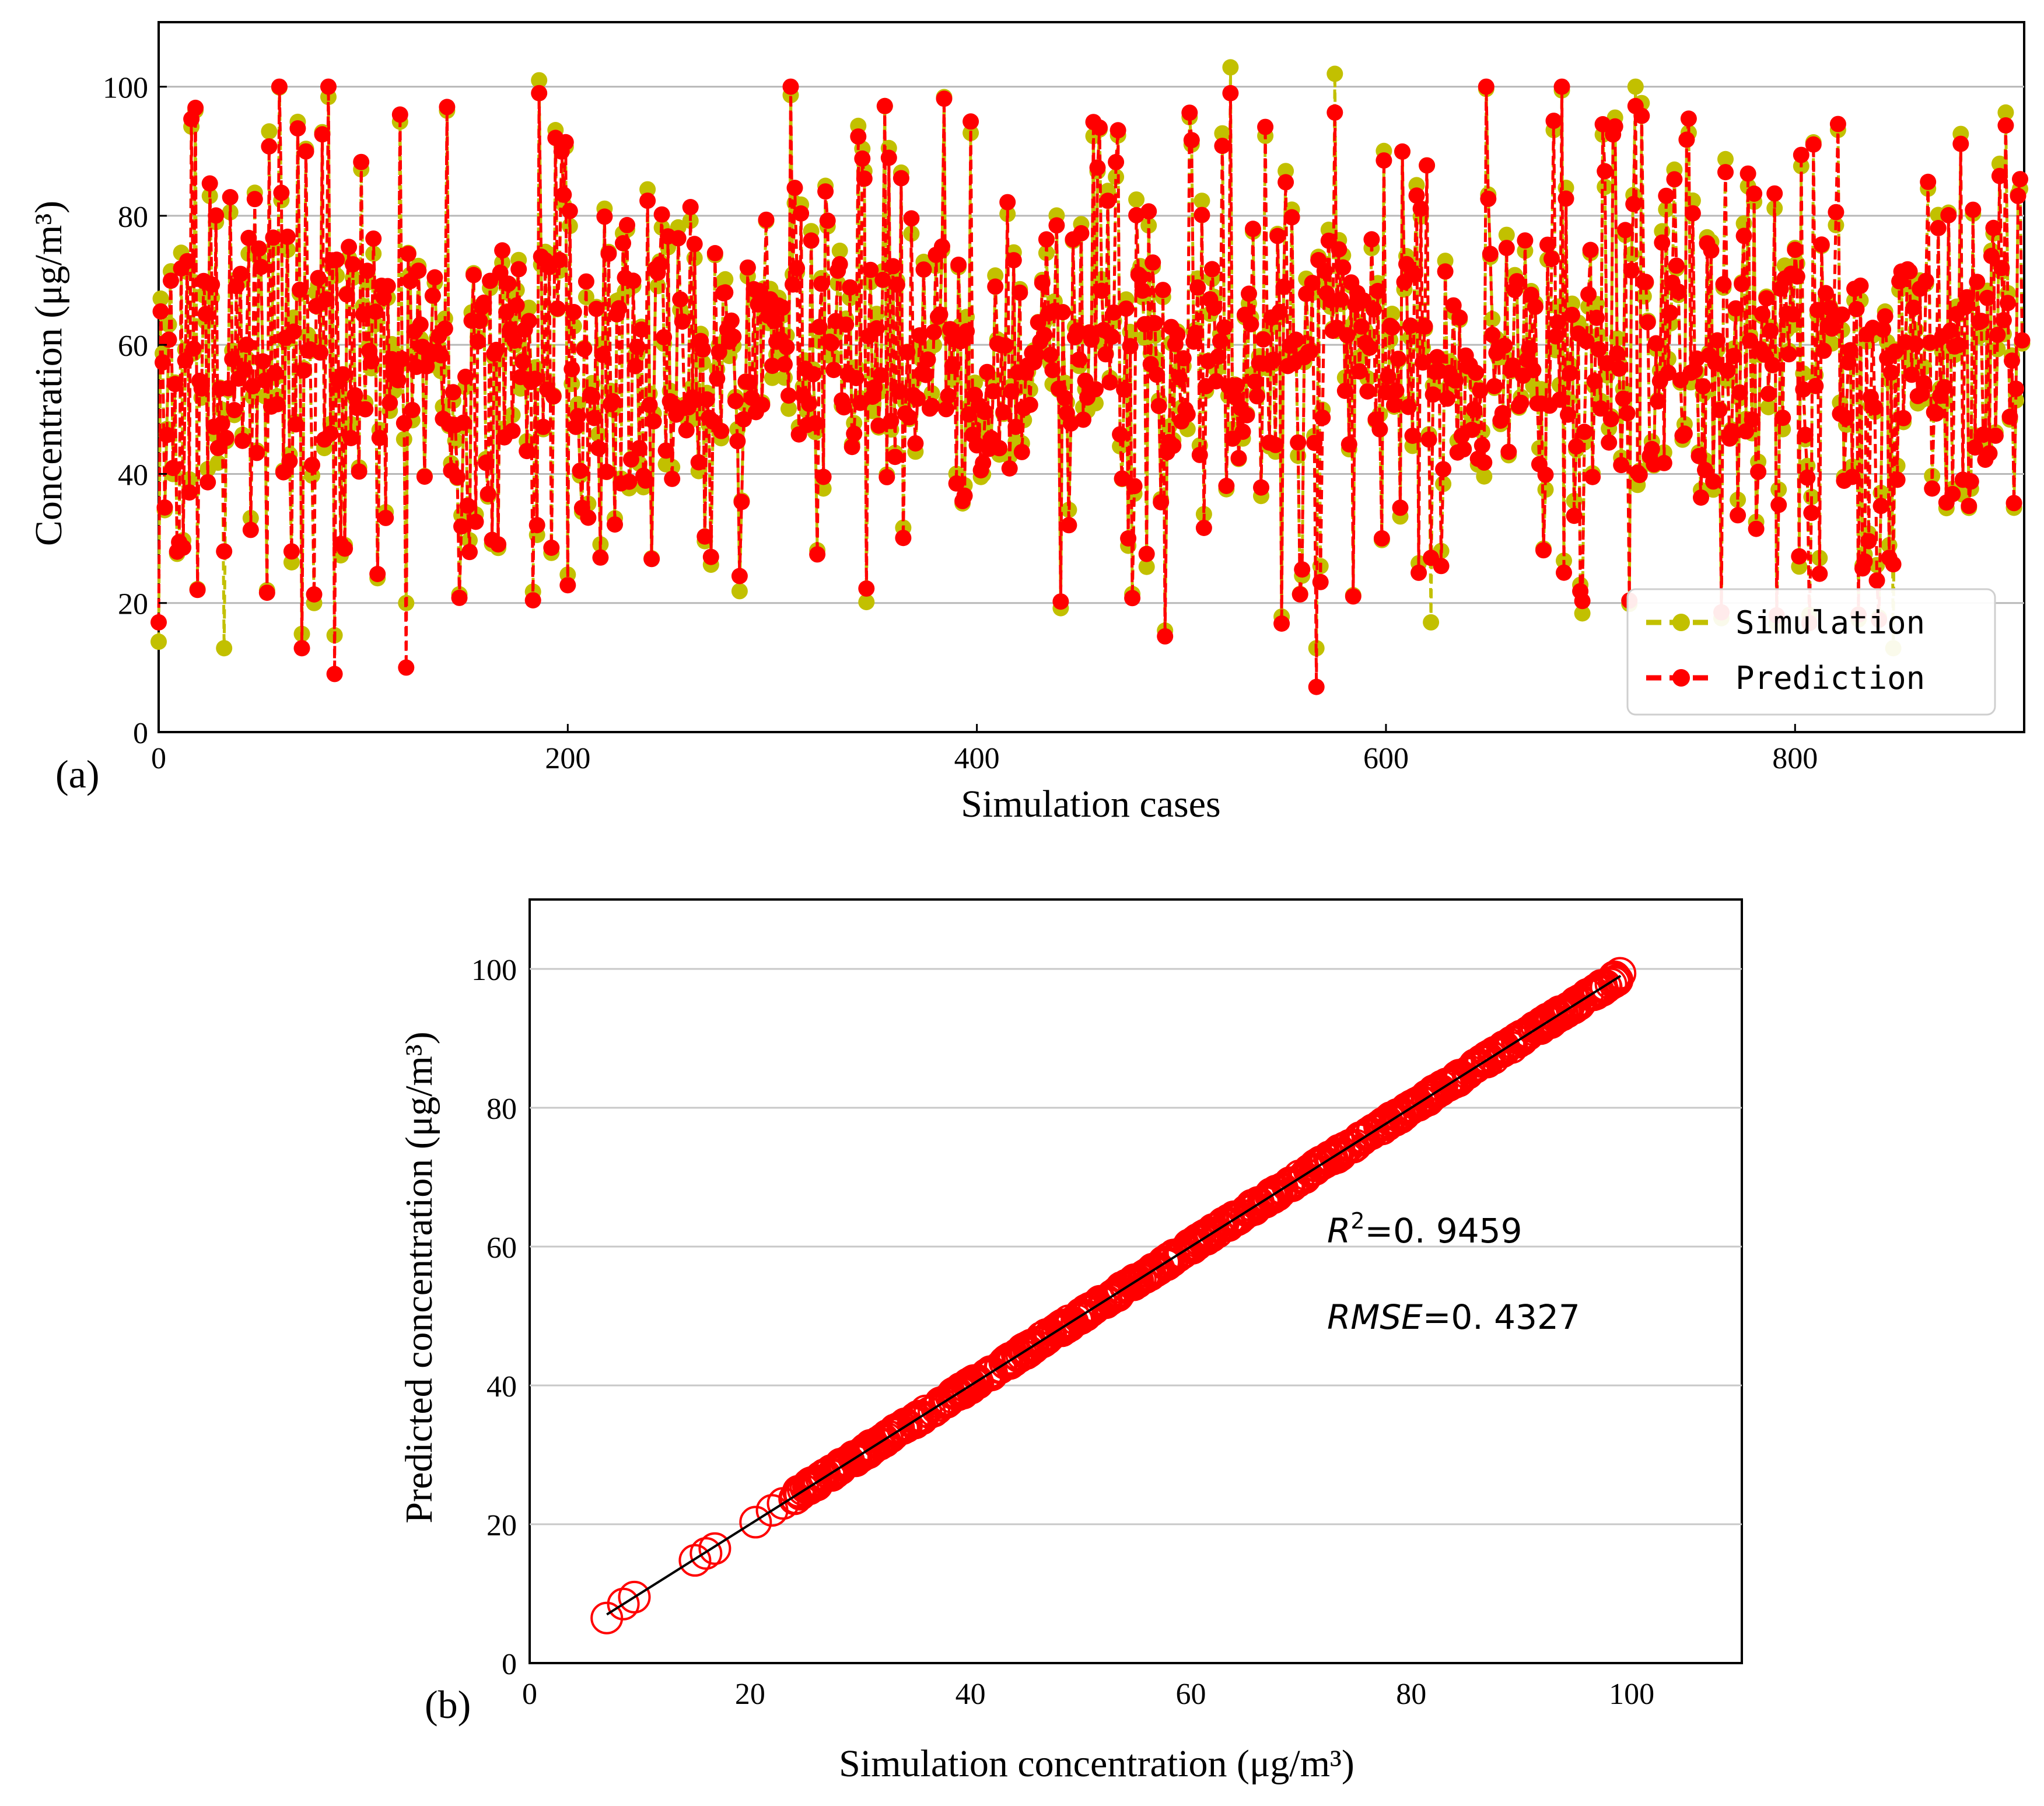  Describe the element at coordinates (133, 346) in the screenshot. I see `y-tick-label-a: 60` at that location.